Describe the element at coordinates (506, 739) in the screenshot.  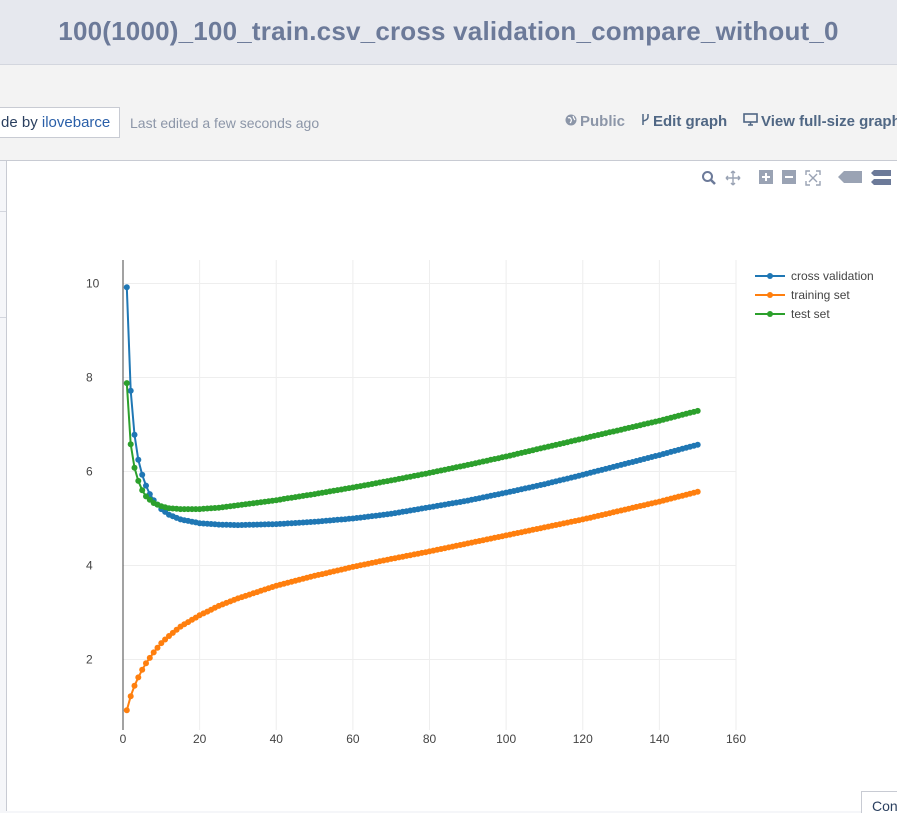
I see `x-tick-label: 100` at that location.